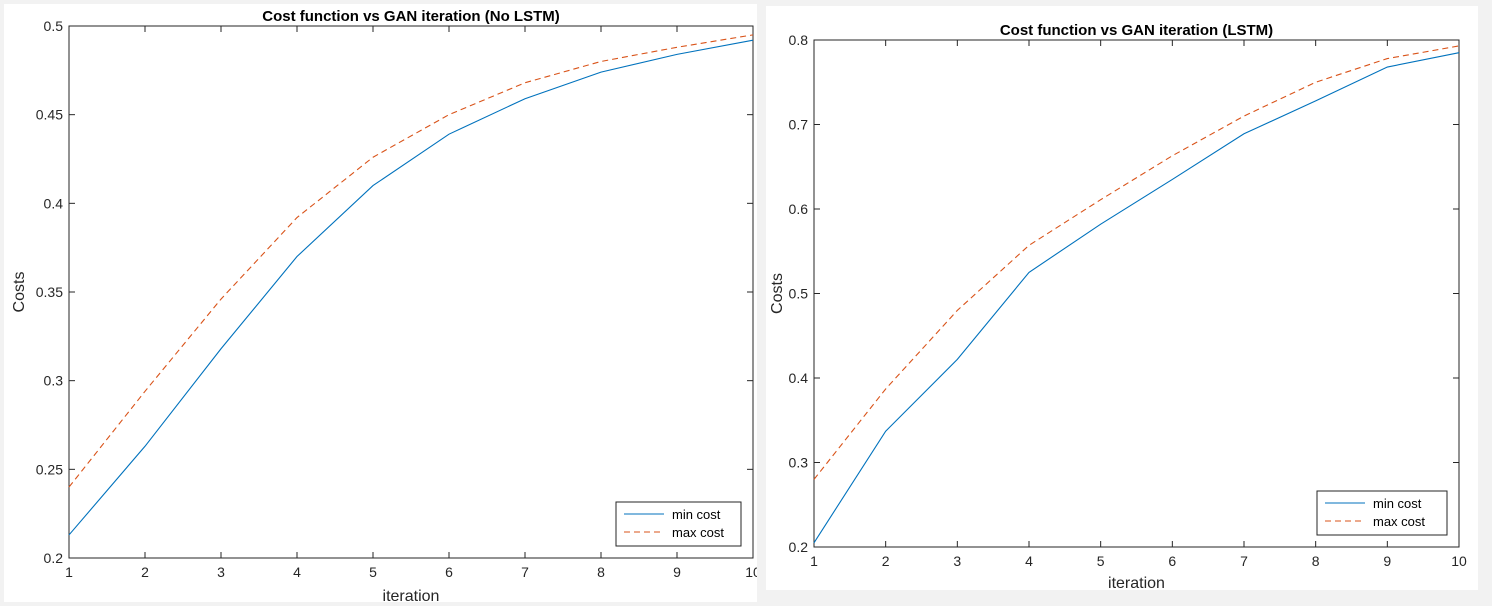  What do you see at coordinates (49, 292) in the screenshot?
I see `y-tick-label: 0.35` at bounding box center [49, 292].